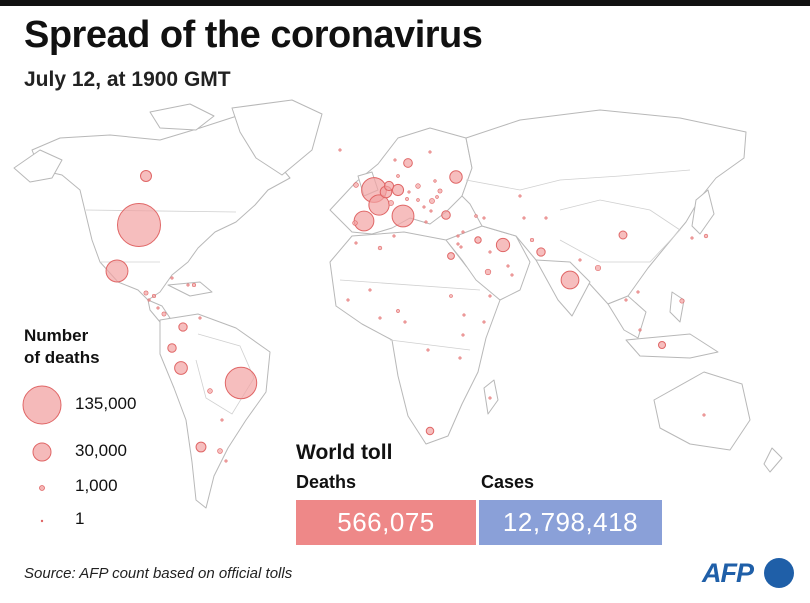 The width and height of the screenshot is (810, 603). What do you see at coordinates (394, 236) in the screenshot?
I see `bubble-tunisia` at bounding box center [394, 236].